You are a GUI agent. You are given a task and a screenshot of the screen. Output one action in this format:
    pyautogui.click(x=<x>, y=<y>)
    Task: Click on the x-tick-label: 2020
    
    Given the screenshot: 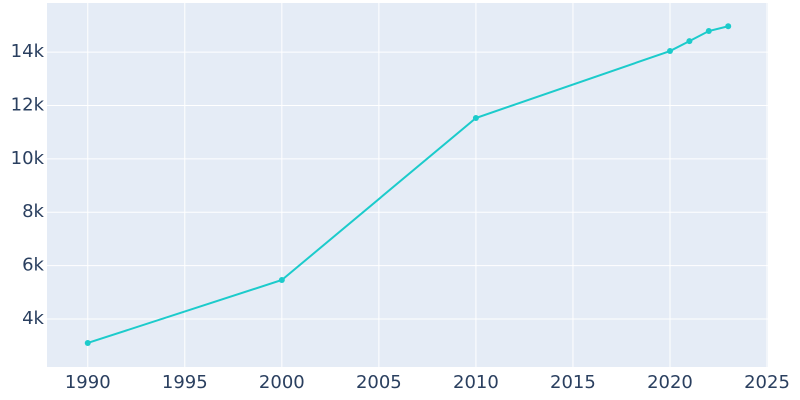 What is the action you would take?
    pyautogui.click(x=670, y=382)
    